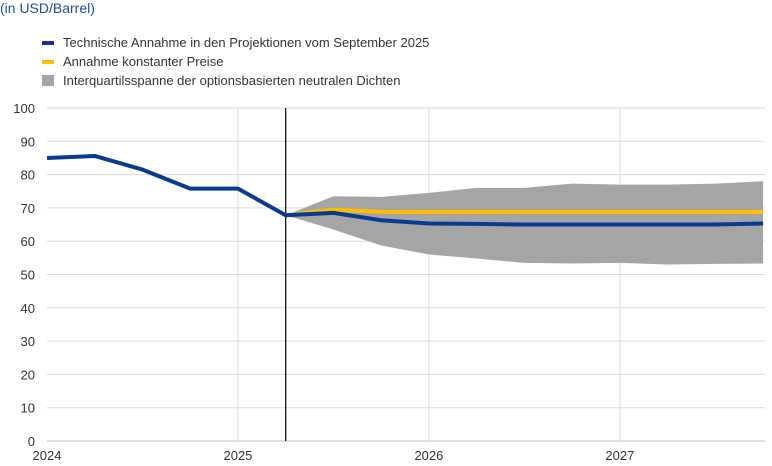  Describe the element at coordinates (24, 108) in the screenshot. I see `y-tick-label: 100` at that location.